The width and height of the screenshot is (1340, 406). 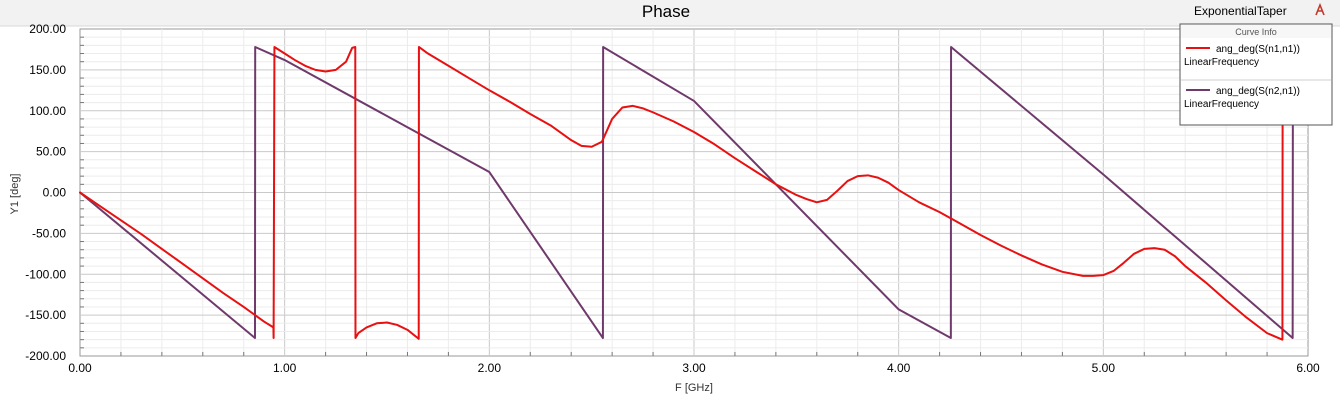 What do you see at coordinates (899, 368) in the screenshot?
I see `x-tick-label: 4.00` at bounding box center [899, 368].